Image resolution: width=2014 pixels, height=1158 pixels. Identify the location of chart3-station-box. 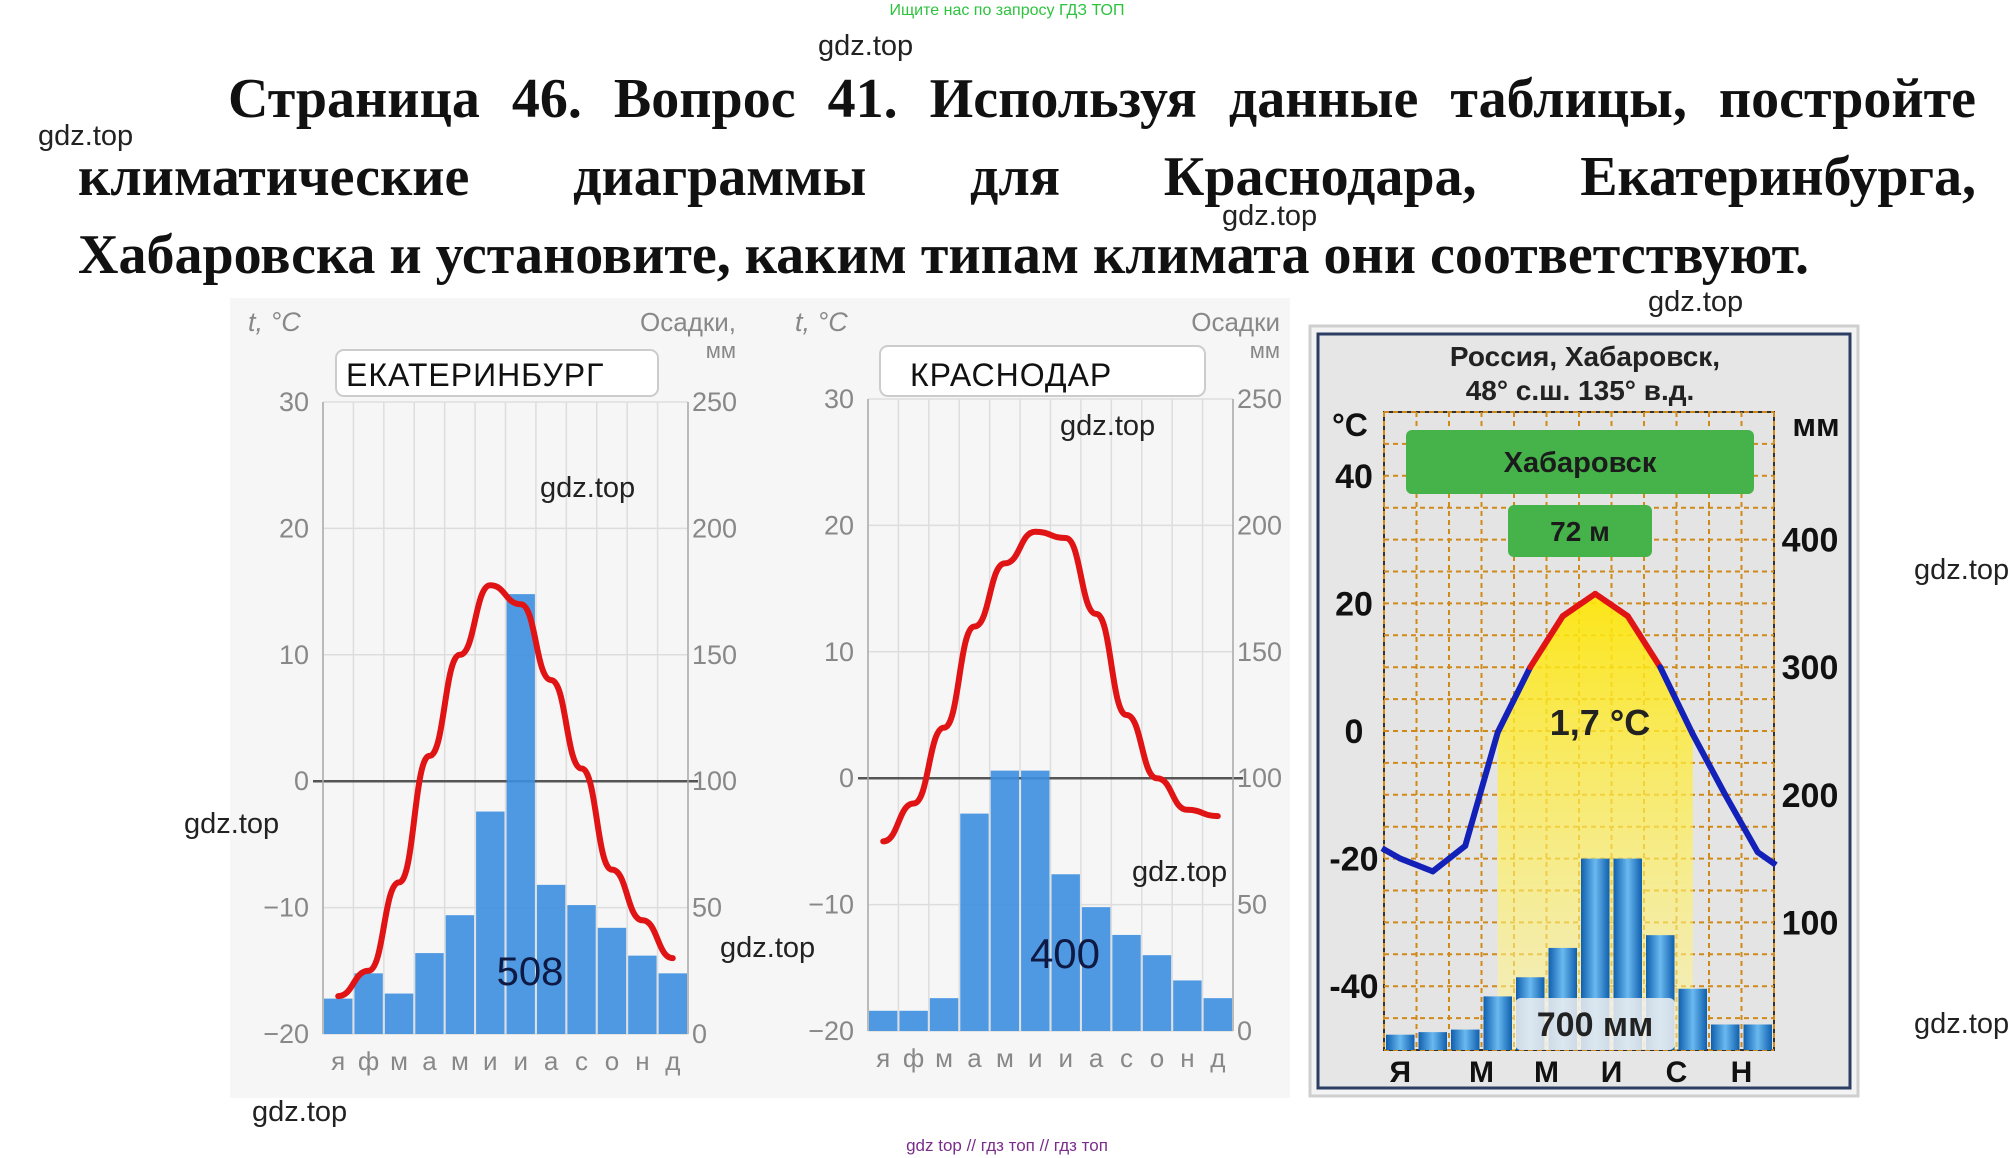
(1580, 462).